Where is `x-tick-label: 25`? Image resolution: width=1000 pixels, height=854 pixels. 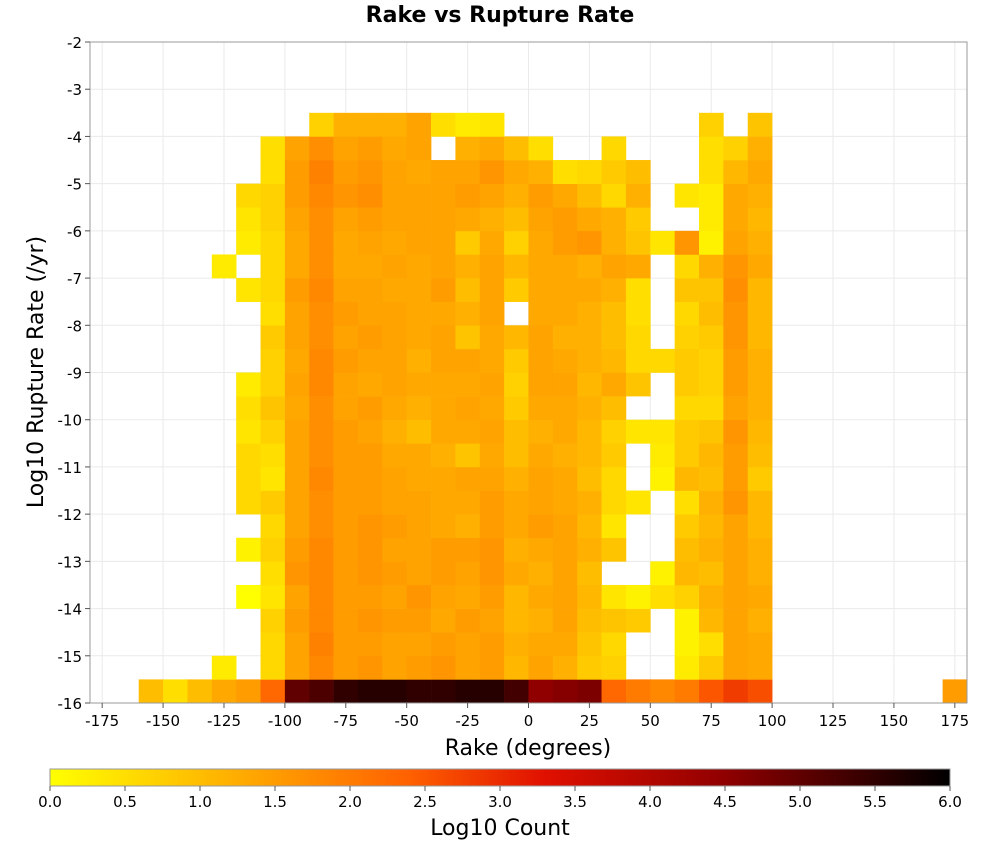 x-tick-label: 25 is located at coordinates (589, 721).